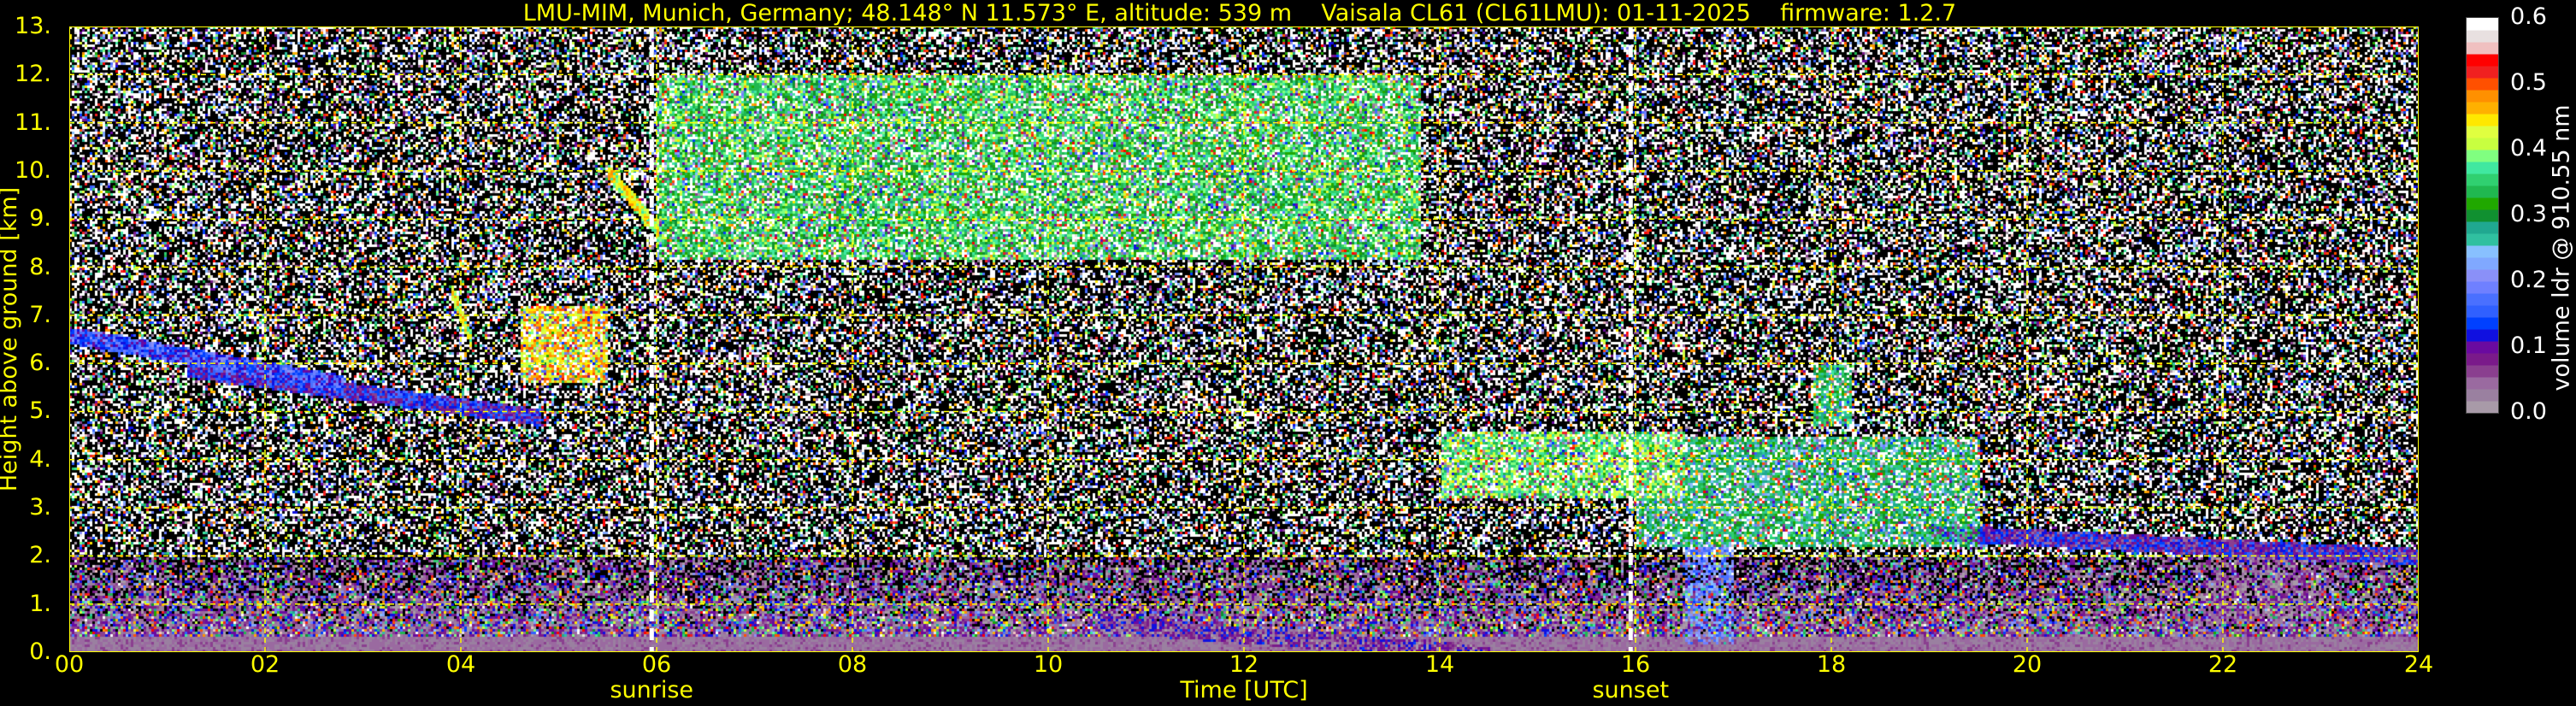 The height and width of the screenshot is (706, 2576). What do you see at coordinates (33, 170) in the screenshot?
I see `y-tick-label: 10.` at bounding box center [33, 170].